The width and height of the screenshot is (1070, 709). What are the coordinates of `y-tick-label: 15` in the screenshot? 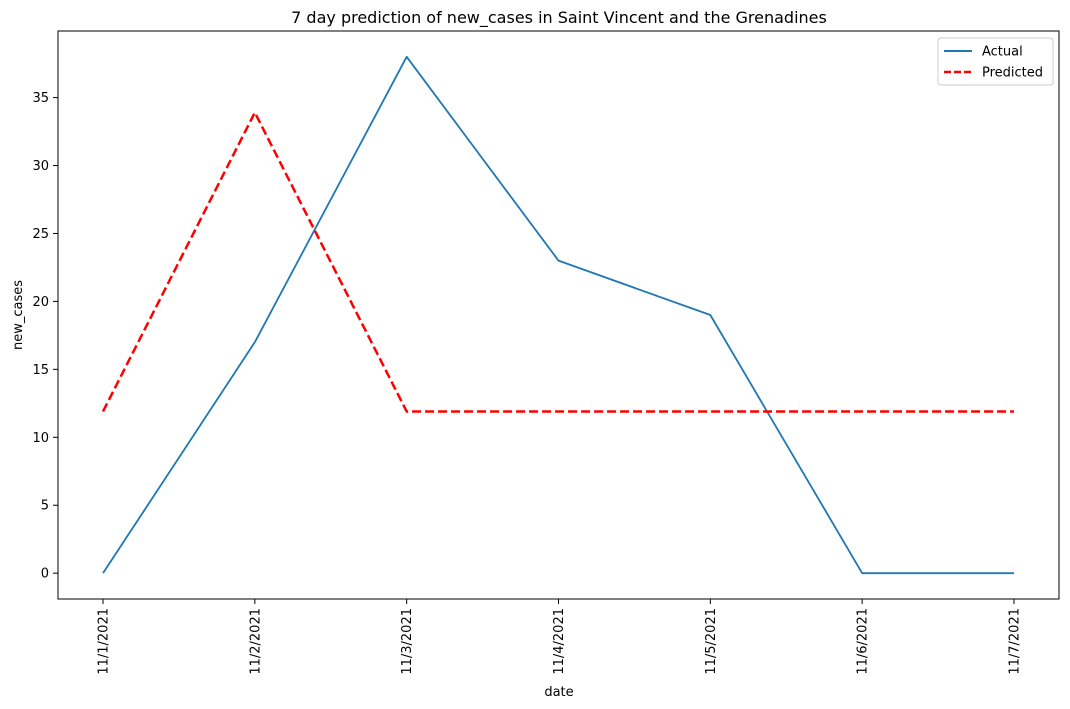 It's located at (40, 370).